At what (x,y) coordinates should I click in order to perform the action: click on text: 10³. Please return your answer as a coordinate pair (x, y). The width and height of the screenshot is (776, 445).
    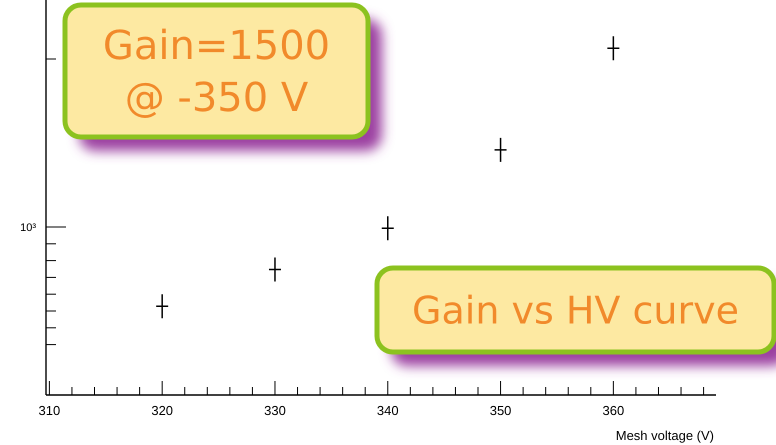
    Looking at the image, I should click on (28, 228).